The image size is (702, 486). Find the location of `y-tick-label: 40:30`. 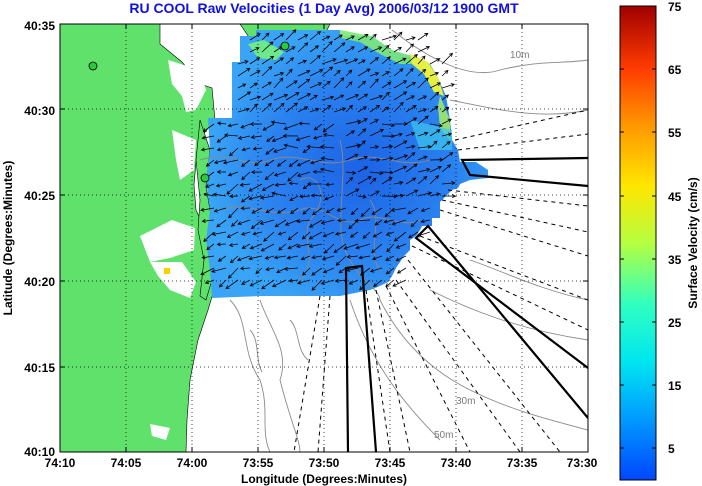

y-tick-label: 40:30 is located at coordinates (39, 111).